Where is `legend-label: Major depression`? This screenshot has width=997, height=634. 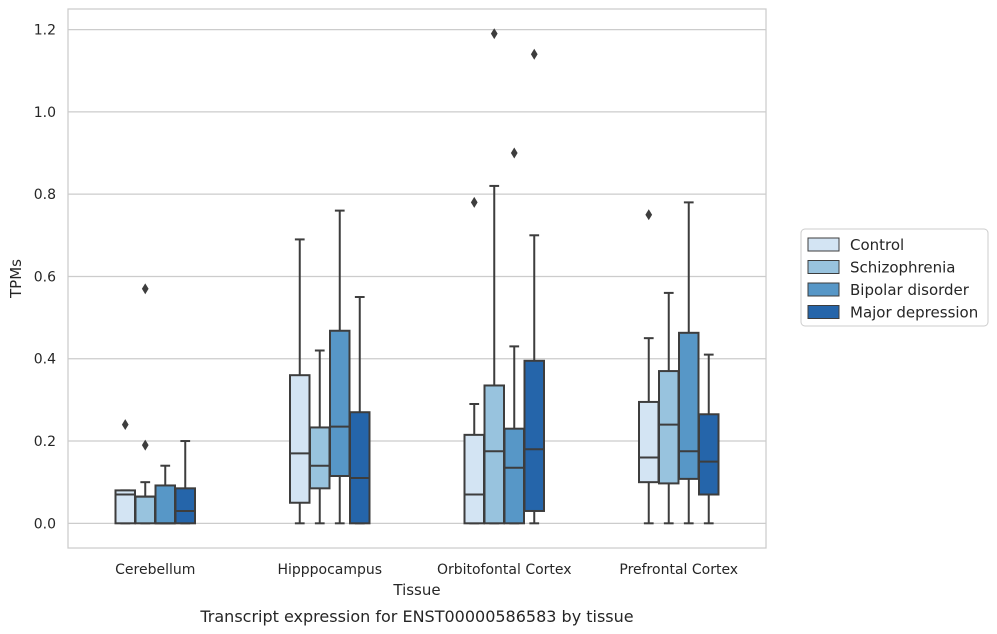 legend-label: Major depression is located at coordinates (914, 313).